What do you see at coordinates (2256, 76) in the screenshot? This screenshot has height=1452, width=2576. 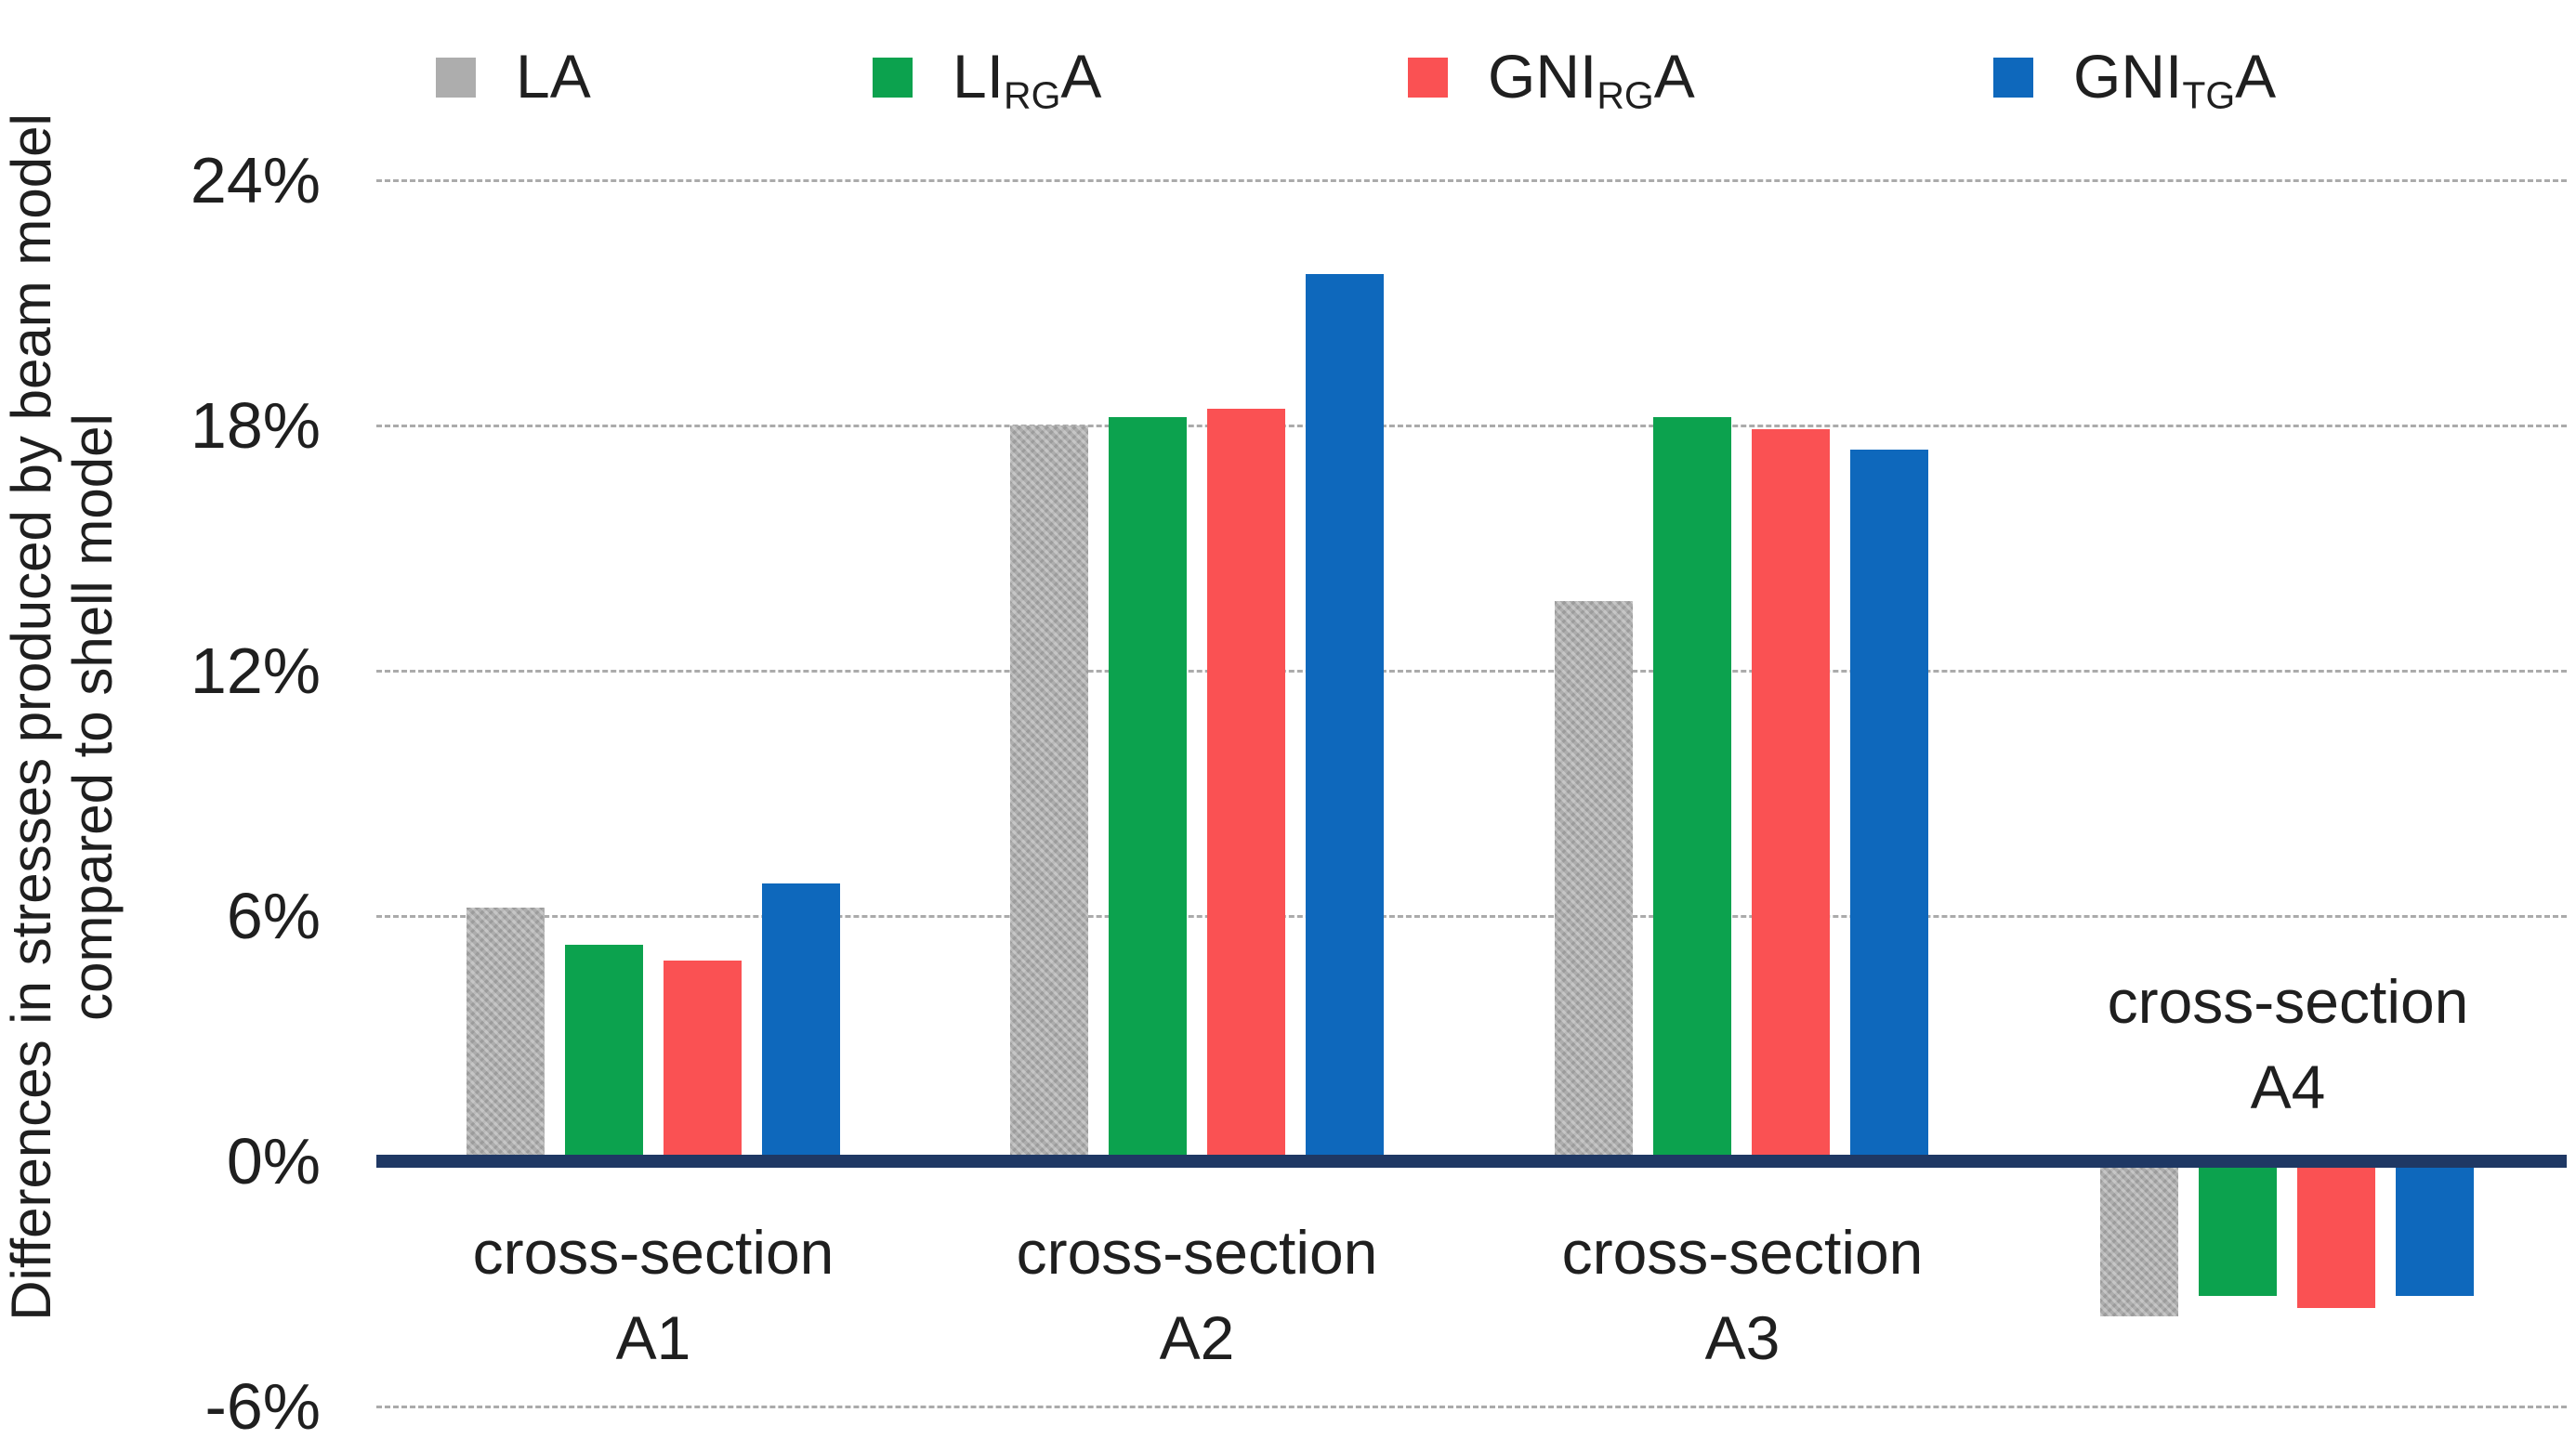 I see `legend-label-GNITGA-tail: A` at bounding box center [2256, 76].